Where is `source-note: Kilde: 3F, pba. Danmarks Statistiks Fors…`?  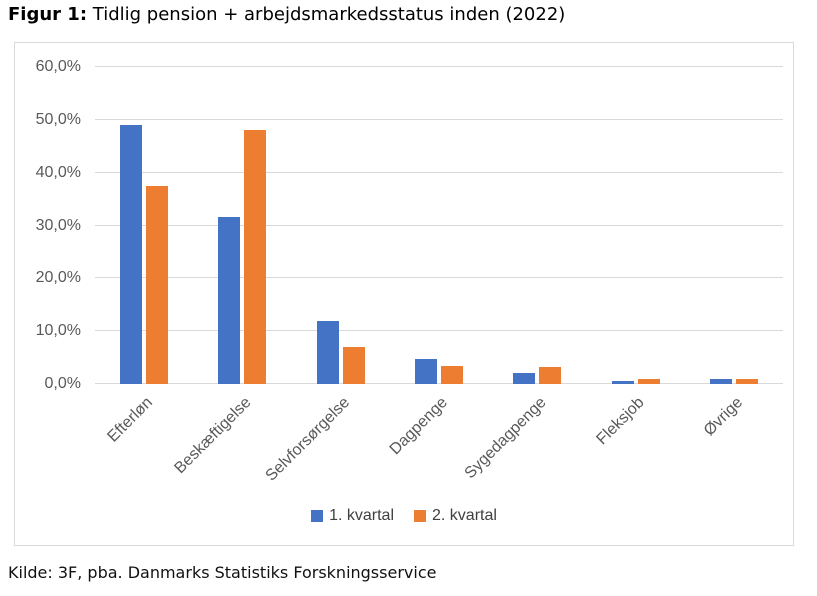
source-note: Kilde: 3F, pba. Danmarks Statistiks Fors… is located at coordinates (222, 572).